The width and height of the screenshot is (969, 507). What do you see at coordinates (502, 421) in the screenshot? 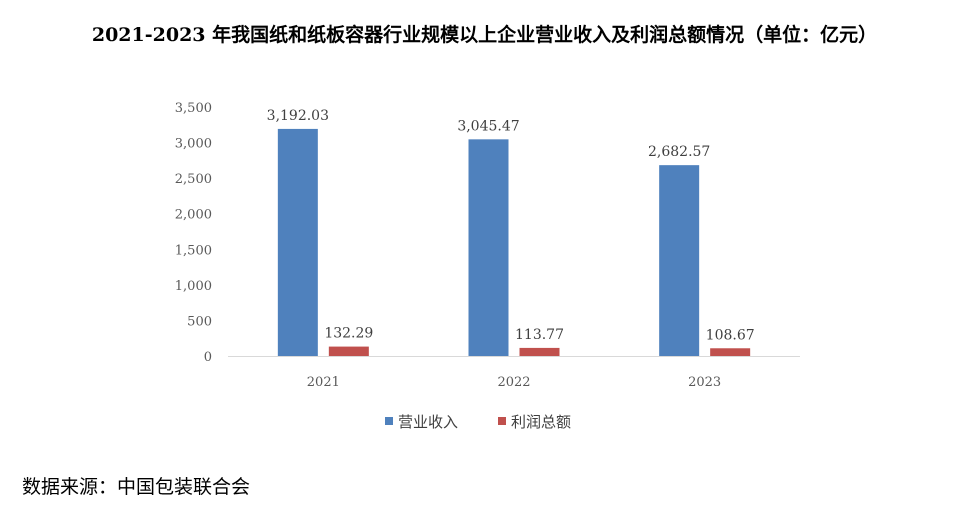
I see `legend-swatch-profit` at bounding box center [502, 421].